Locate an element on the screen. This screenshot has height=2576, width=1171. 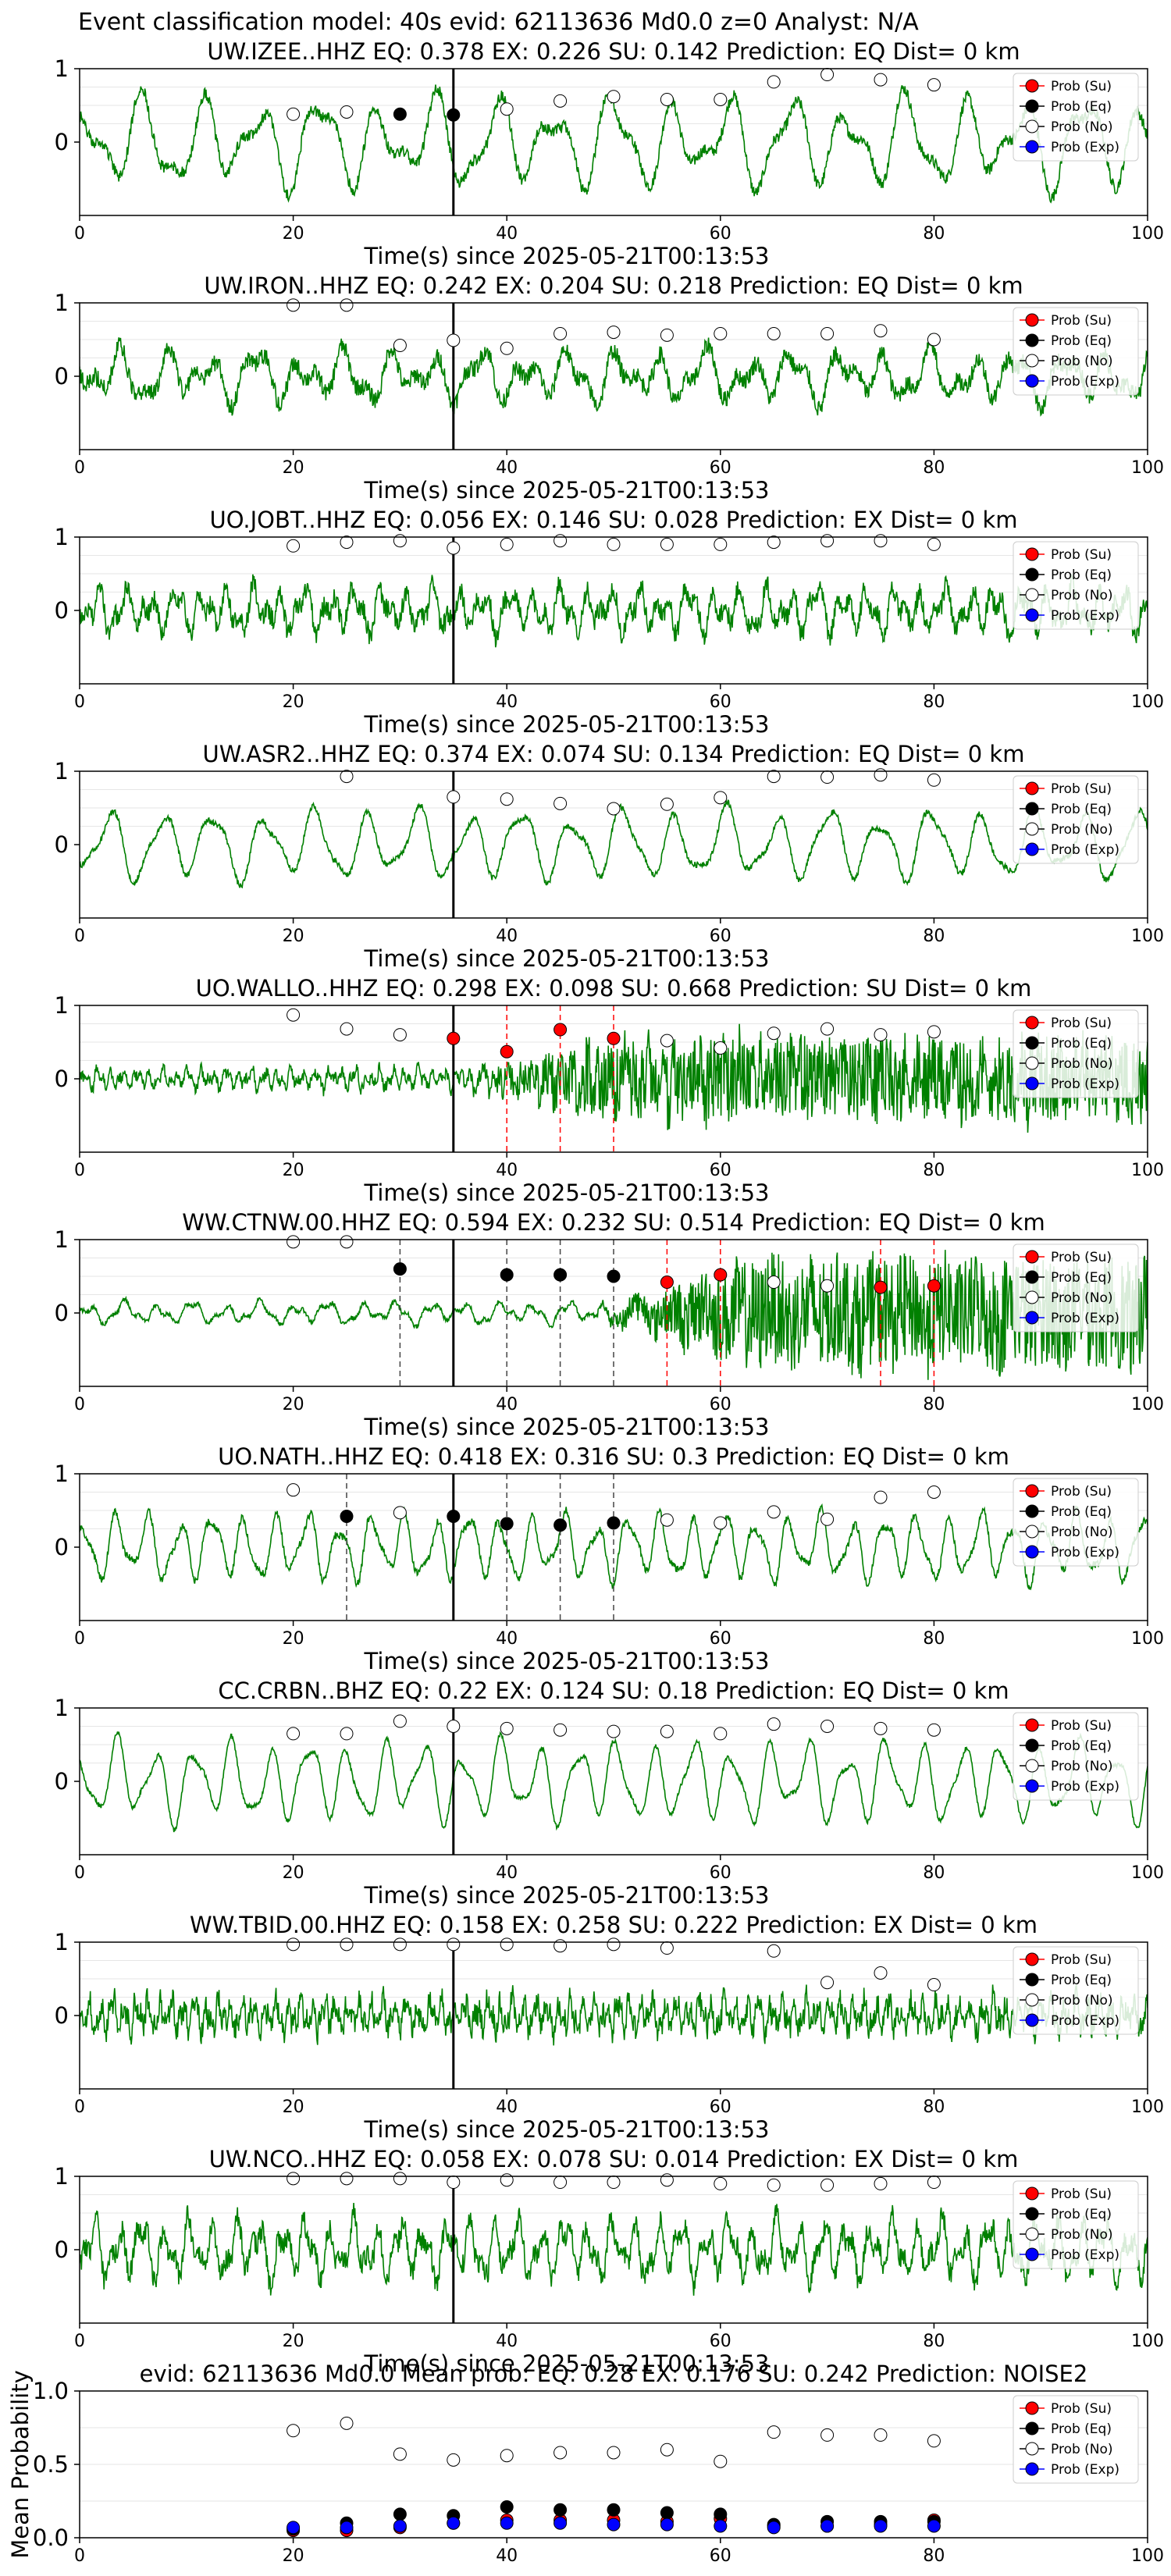
x-axis-label: Time(s) since 2025-05-21T00:13:53 is located at coordinates (567, 2363).